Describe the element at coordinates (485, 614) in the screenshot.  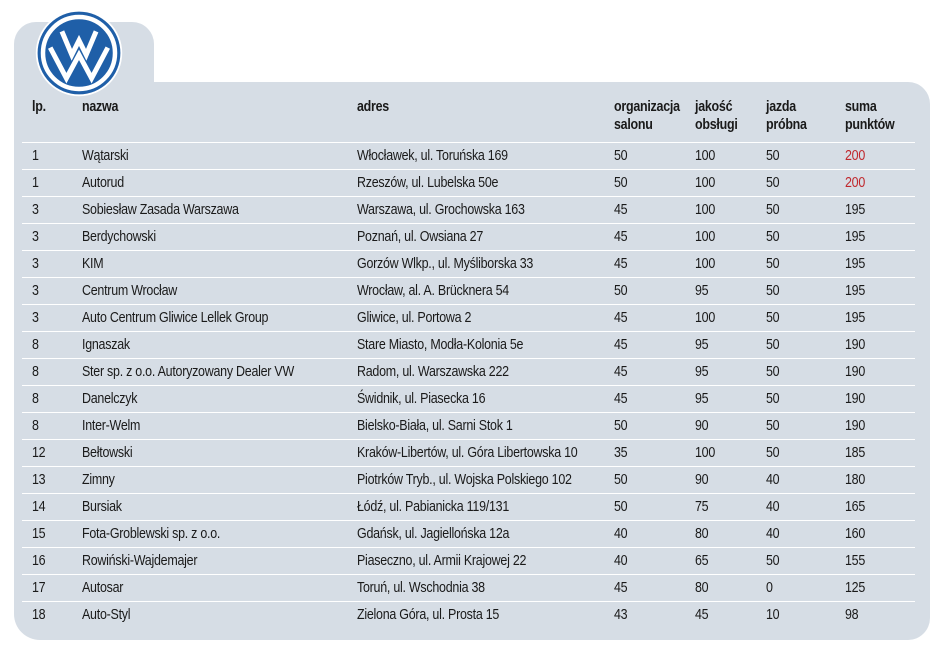
I see `cell-adres: Zielona Góra, ul. Prosta 15` at that location.